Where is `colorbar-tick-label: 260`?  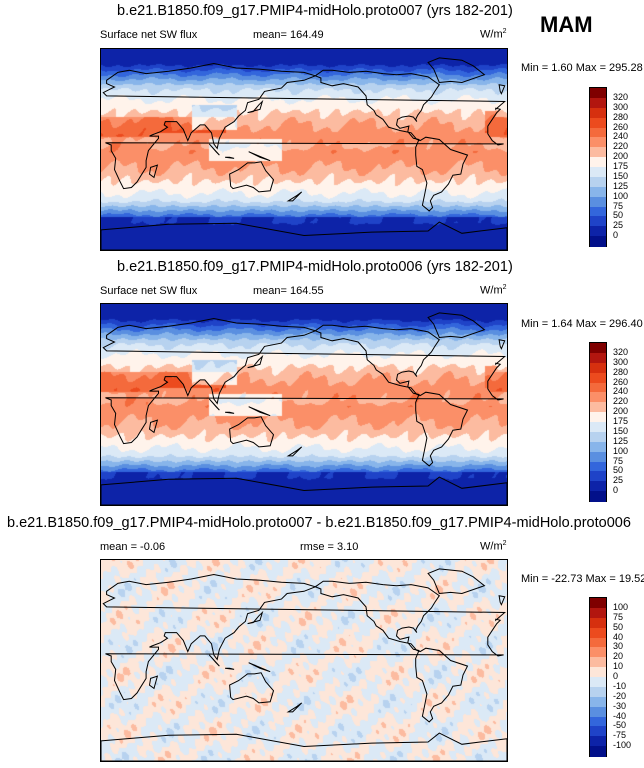
colorbar-tick-label: 260 is located at coordinates (621, 381).